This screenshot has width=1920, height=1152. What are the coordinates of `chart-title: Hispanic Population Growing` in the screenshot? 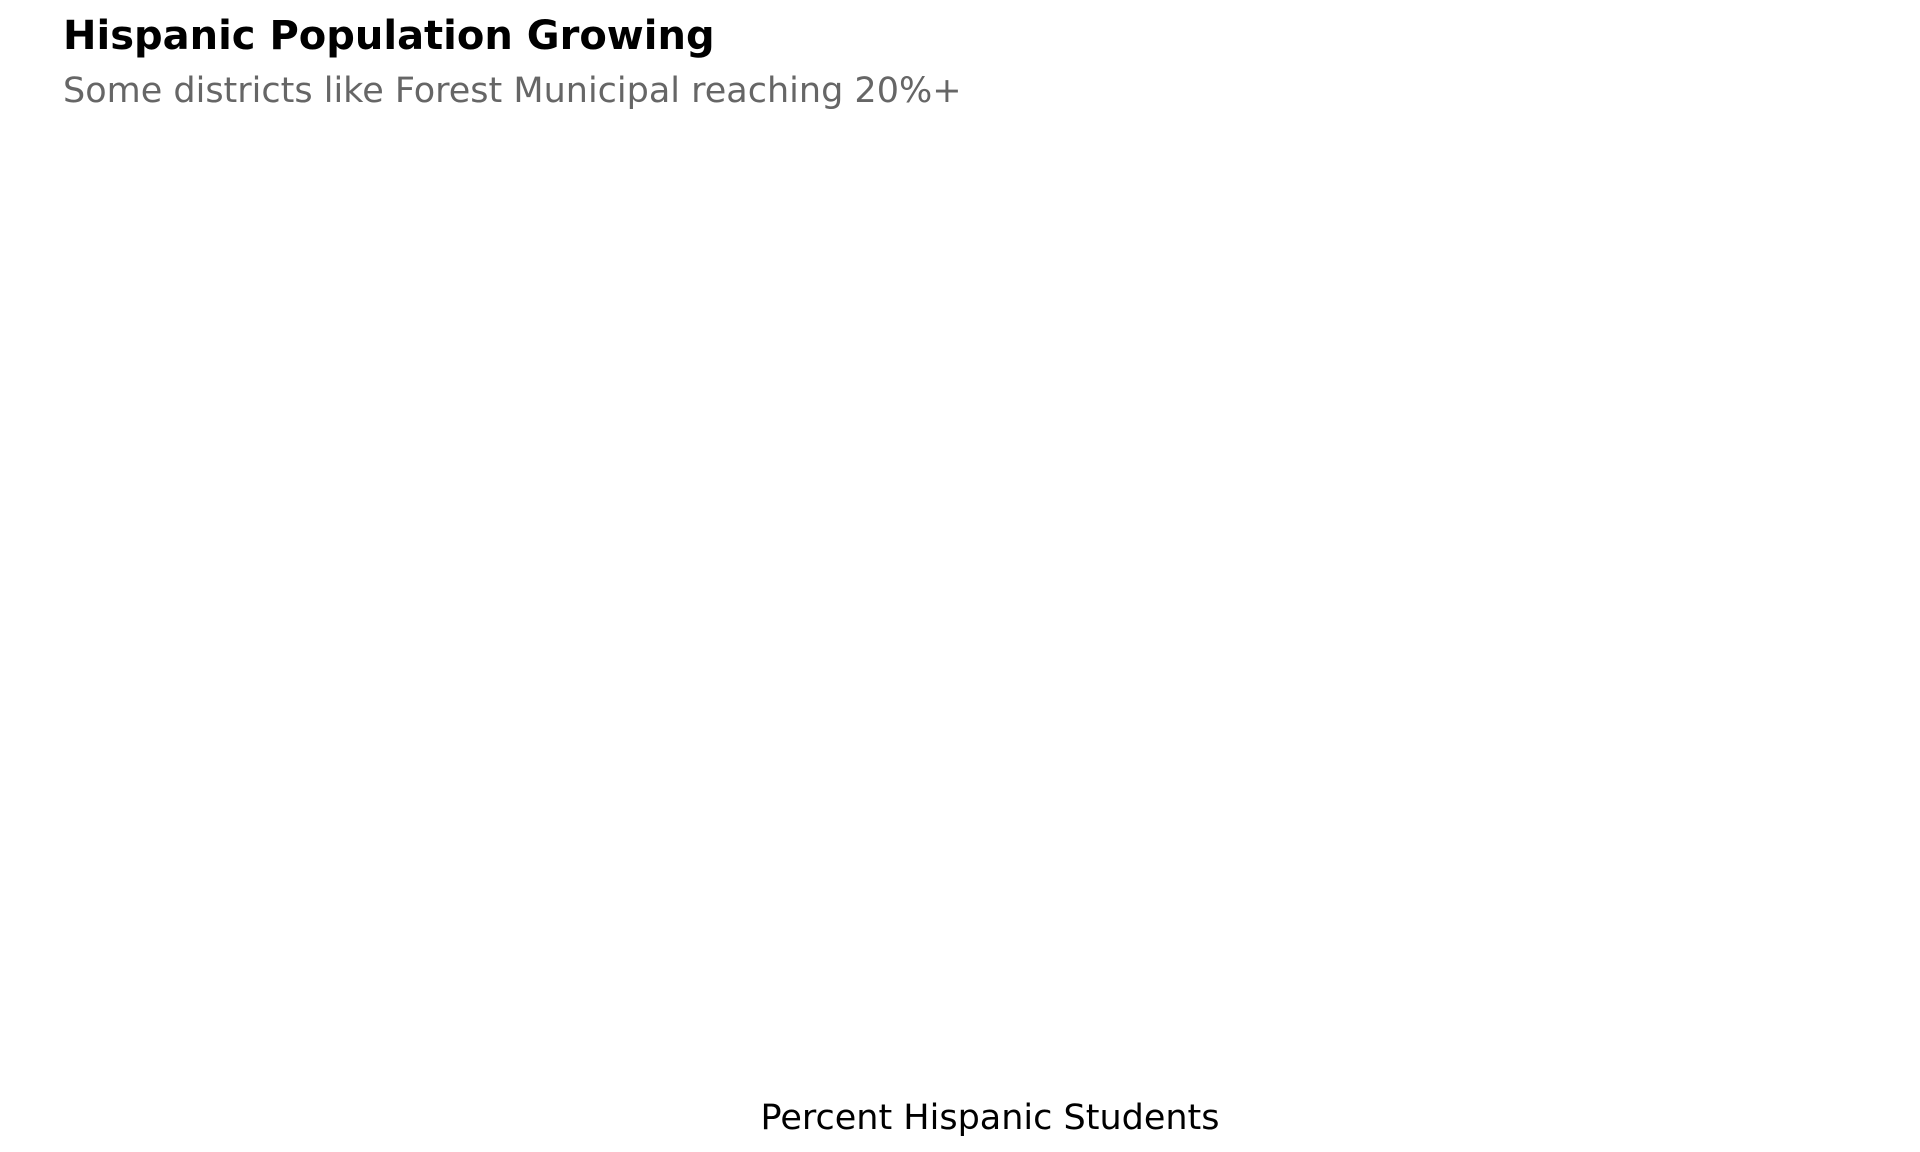 It's located at (389, 36).